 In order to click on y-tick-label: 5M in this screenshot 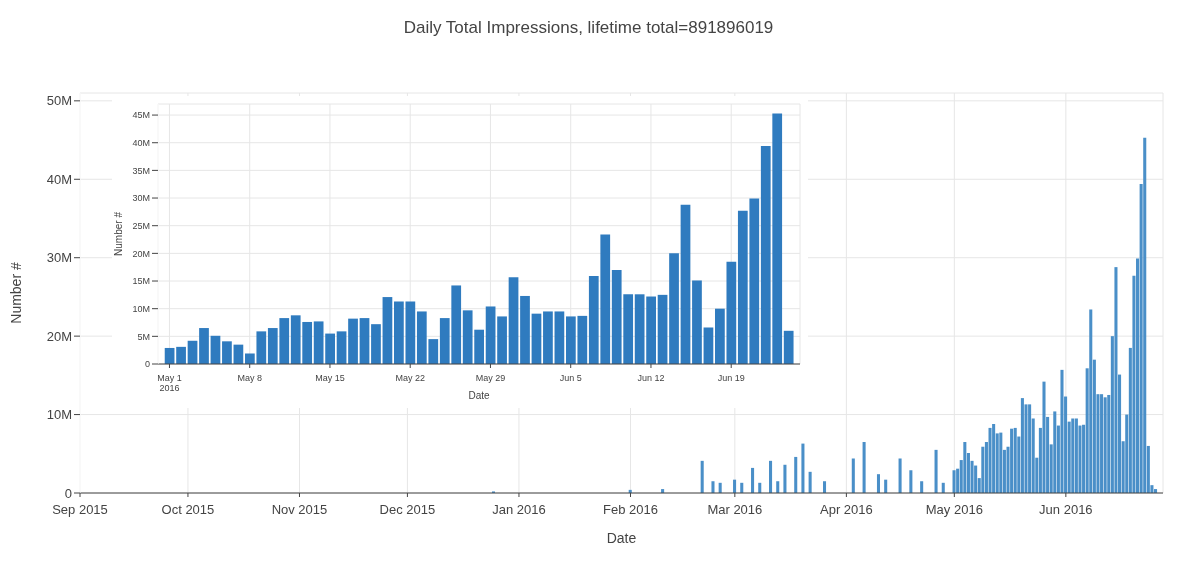, I will do `click(143, 336)`.